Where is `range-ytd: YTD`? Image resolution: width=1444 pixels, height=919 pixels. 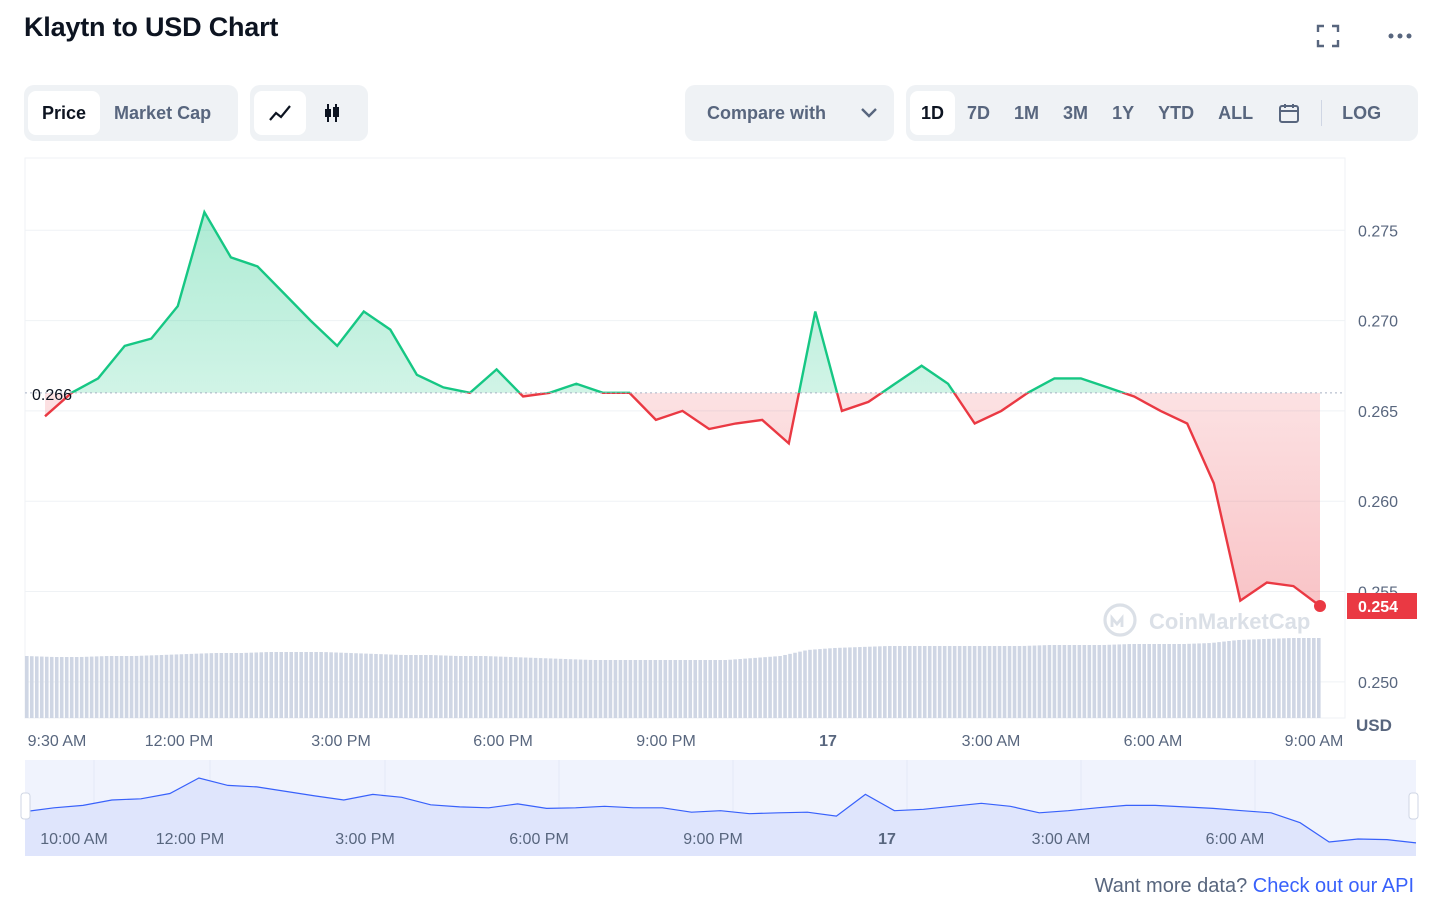
range-ytd: YTD is located at coordinates (1176, 112).